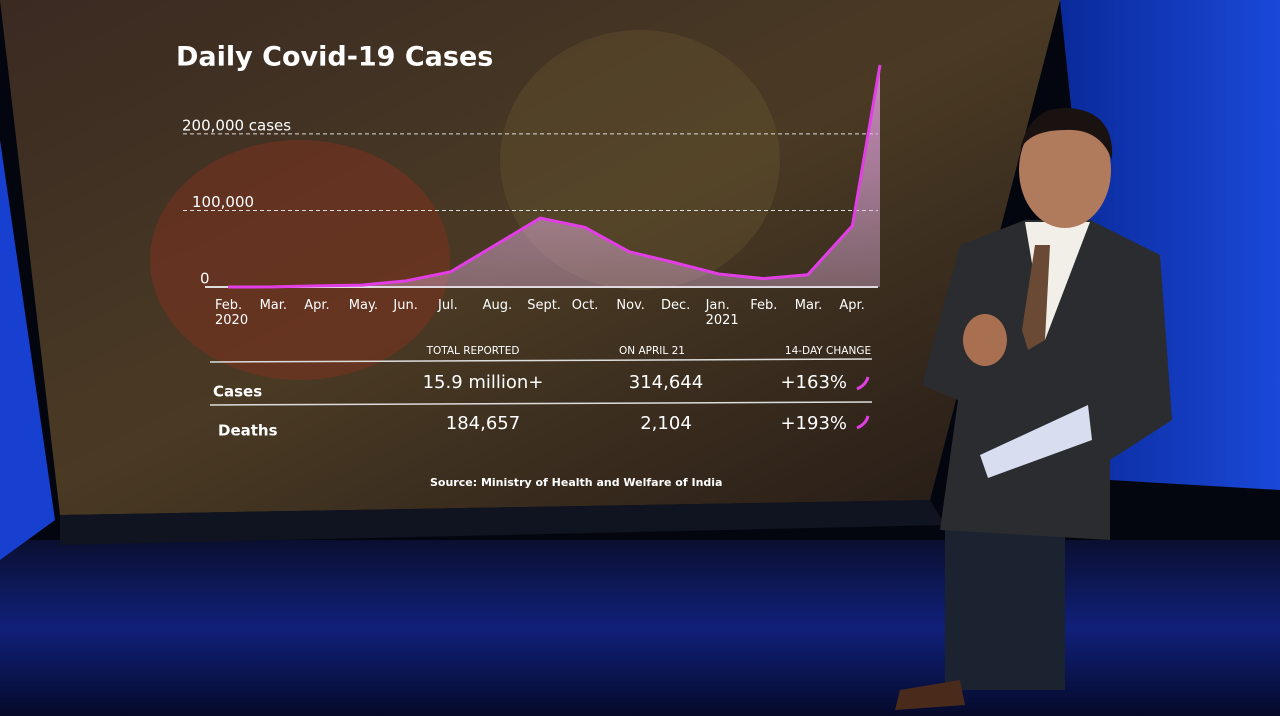  Describe the element at coordinates (764, 305) in the screenshot. I see `x-tick-label: Feb.` at that location.